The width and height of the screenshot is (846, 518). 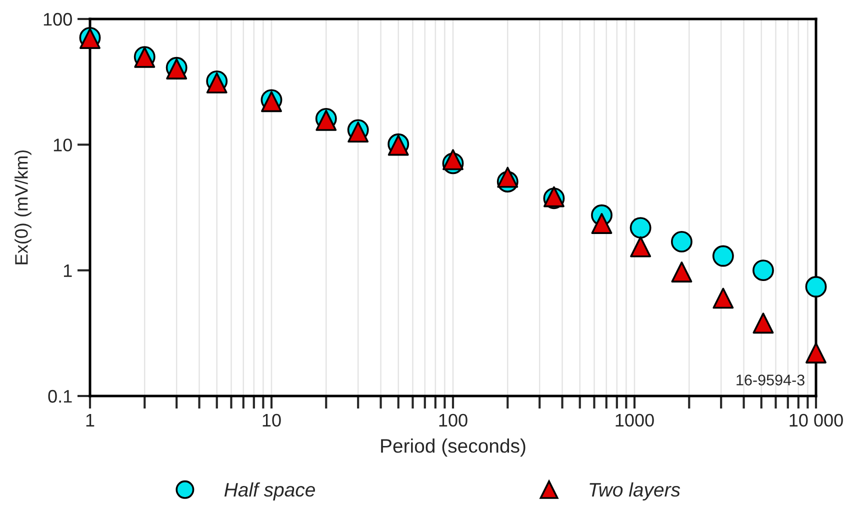 What do you see at coordinates (770, 380) in the screenshot?
I see `annotation: 16-9594-3` at bounding box center [770, 380].